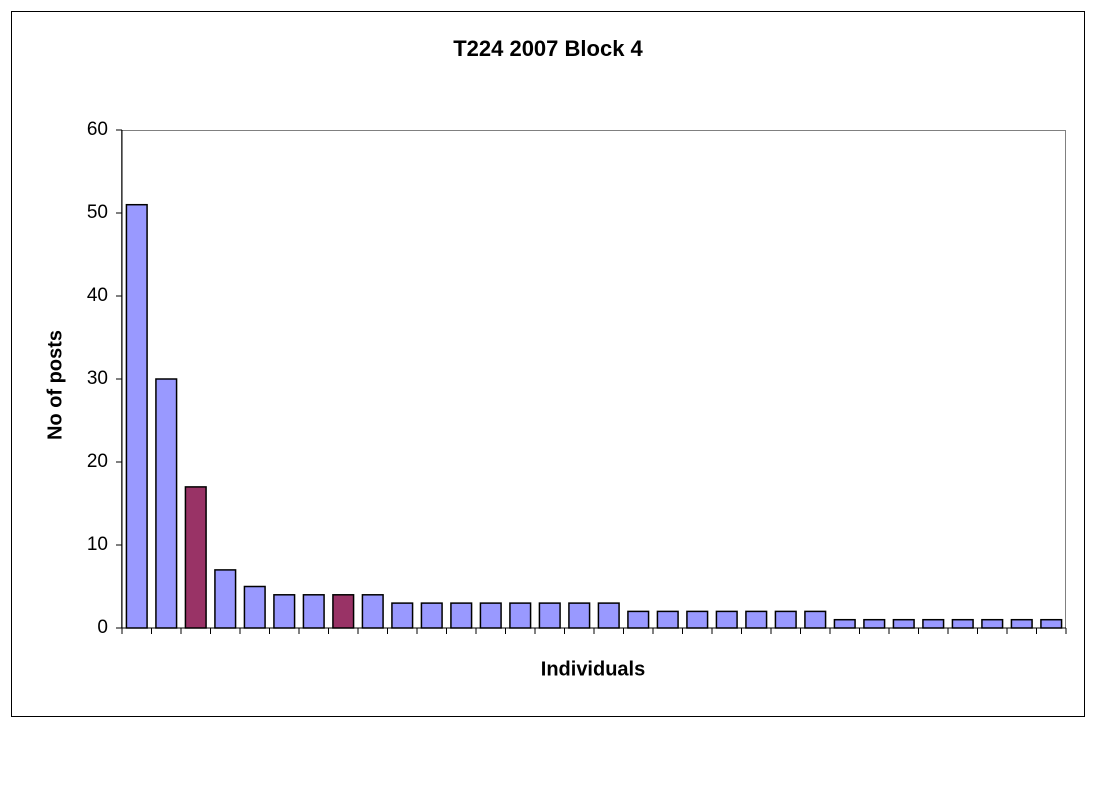 Image resolution: width=1098 pixels, height=793 pixels. What do you see at coordinates (97, 461) in the screenshot?
I see `y-tick-label: 20` at bounding box center [97, 461].